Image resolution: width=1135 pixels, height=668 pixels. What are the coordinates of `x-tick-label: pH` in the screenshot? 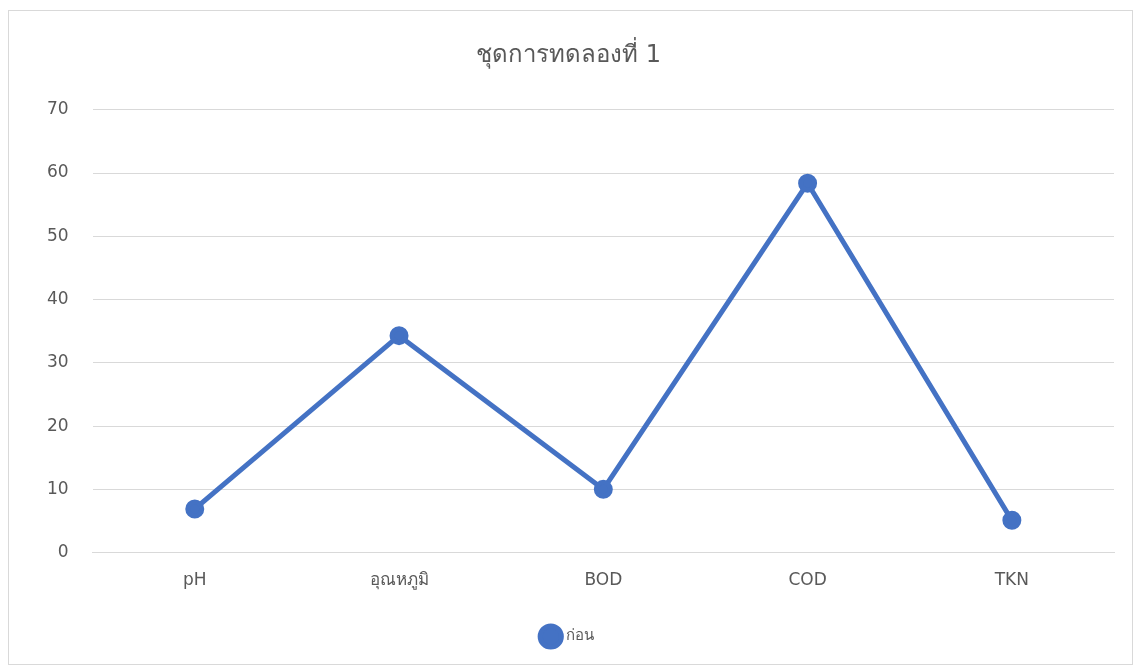 It's located at (194, 579).